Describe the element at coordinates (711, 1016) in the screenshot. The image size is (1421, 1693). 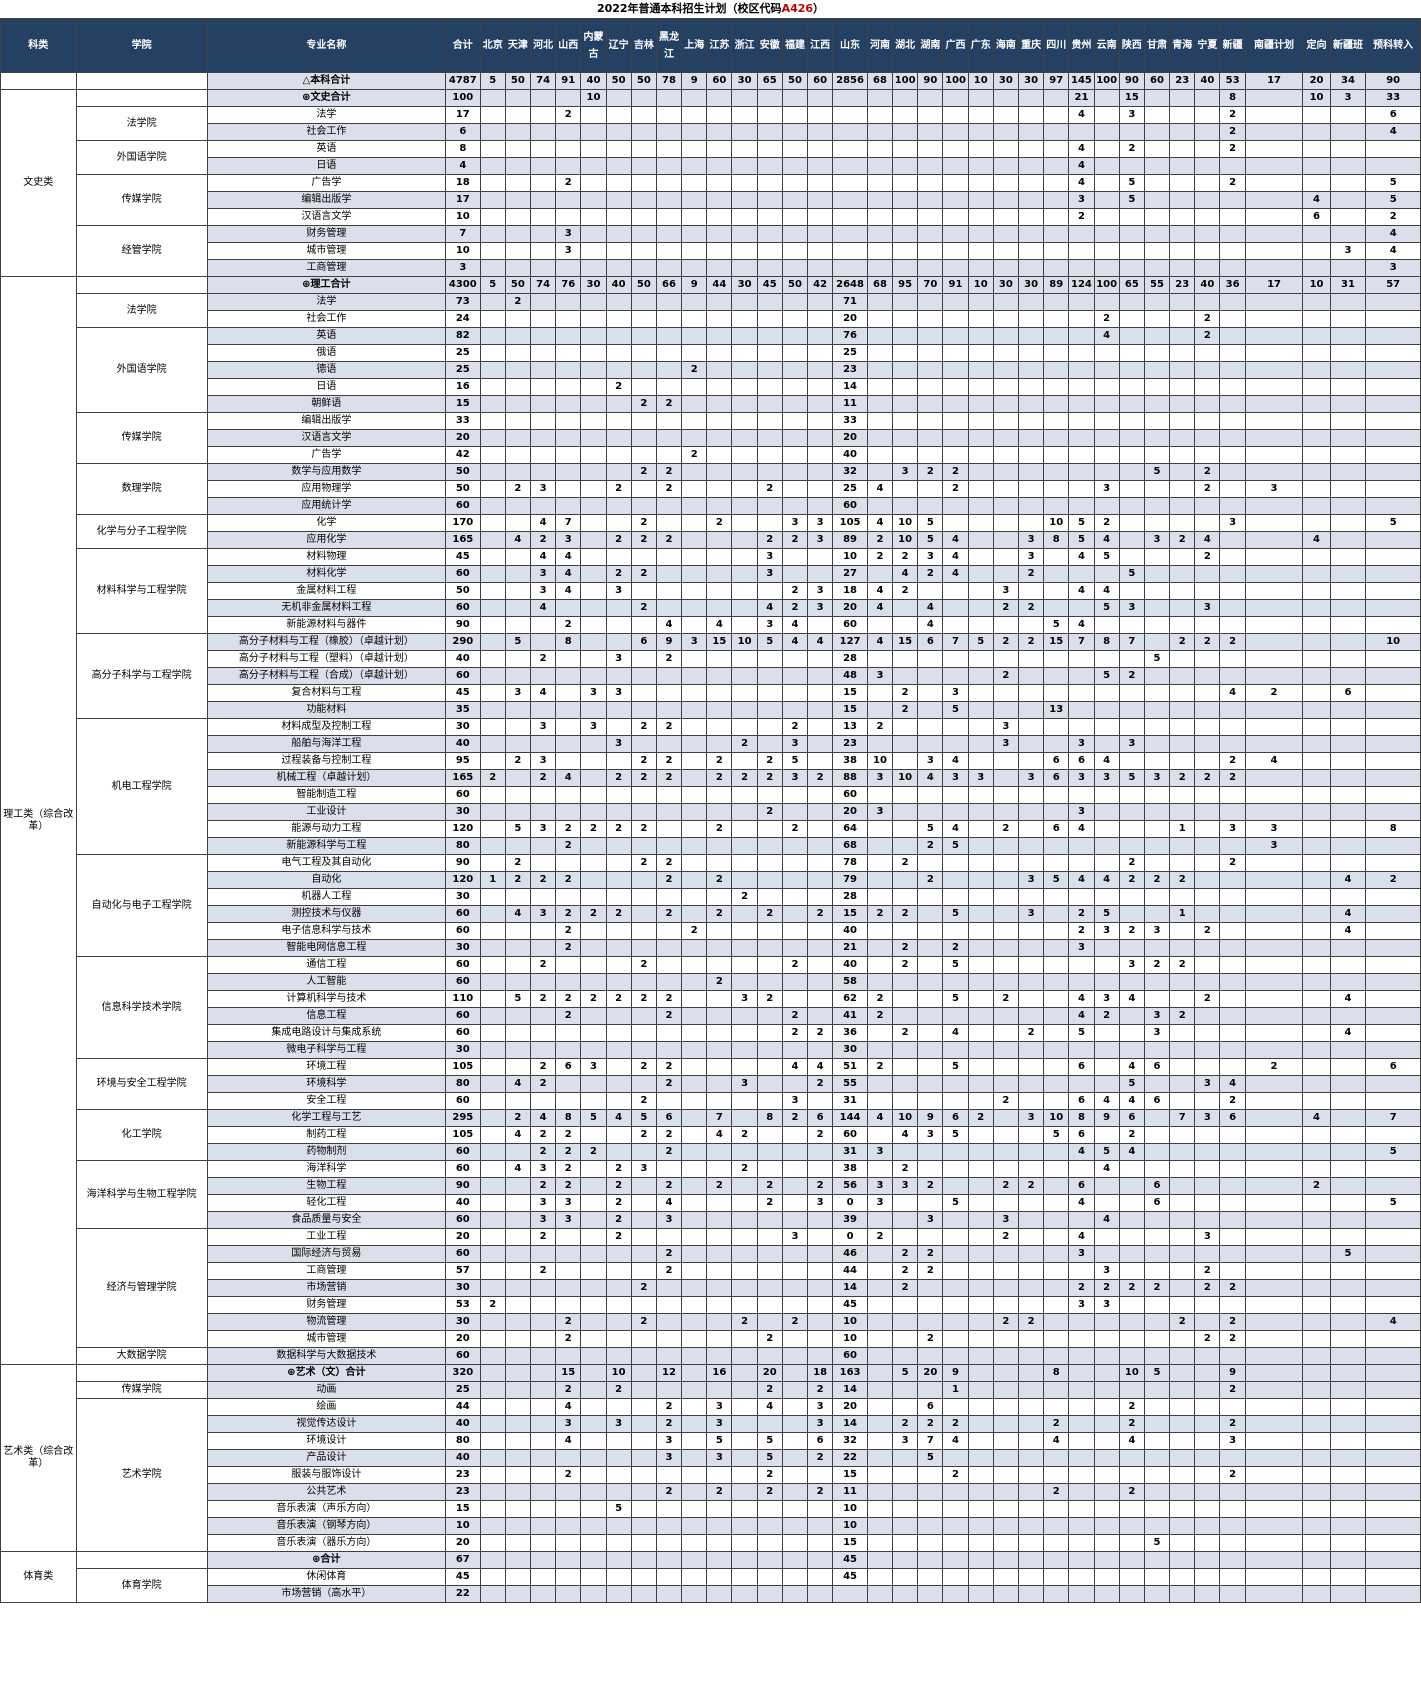
I see `table-row: 信息工程 60 2 2 2 41 2 4 2 3 2` at that location.